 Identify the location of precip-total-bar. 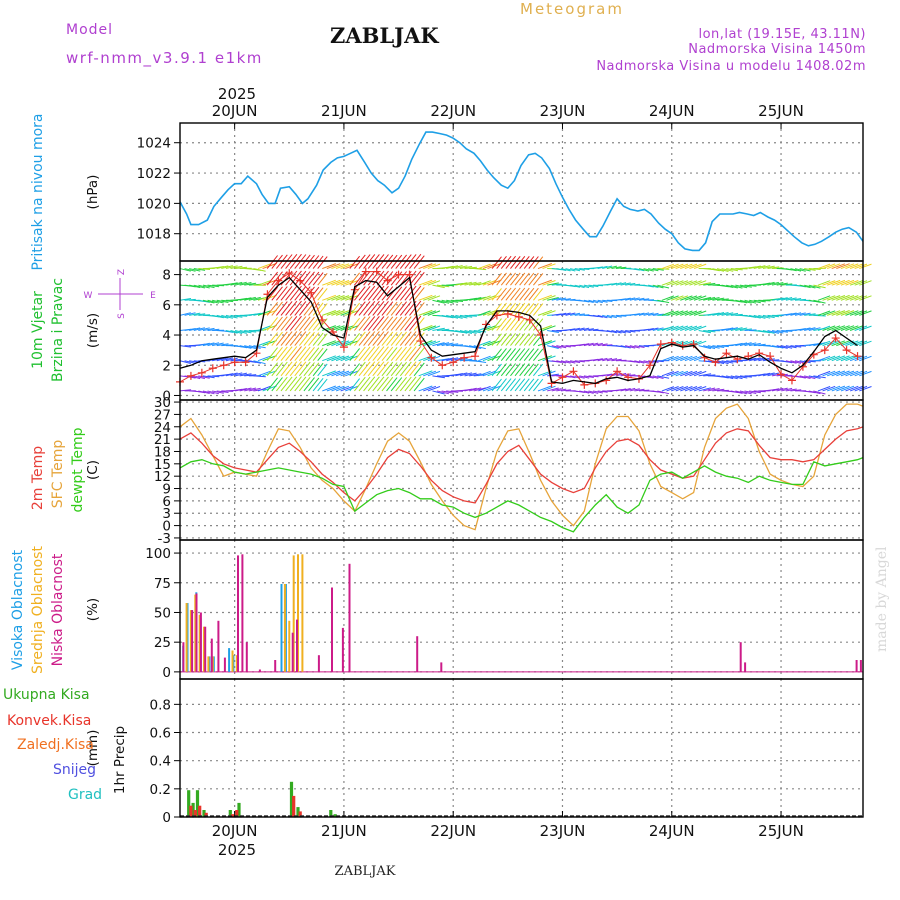
(189, 803).